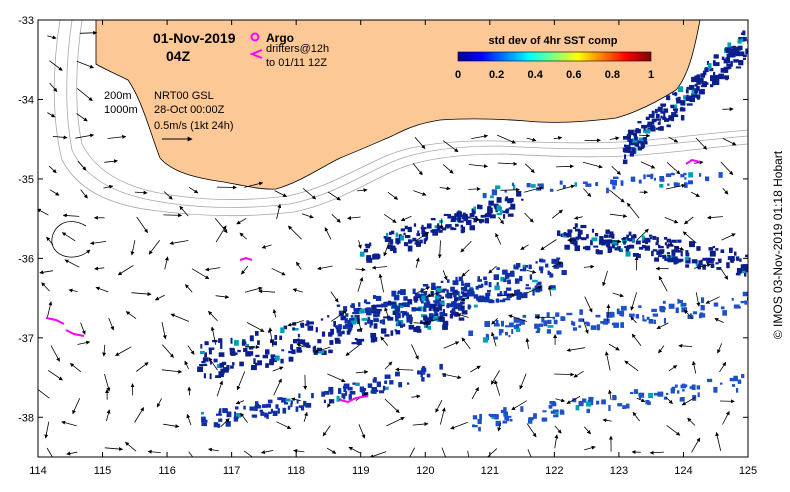 The height and width of the screenshot is (492, 790). Describe the element at coordinates (425, 471) in the screenshot. I see `lon-tick-label: 120` at that location.